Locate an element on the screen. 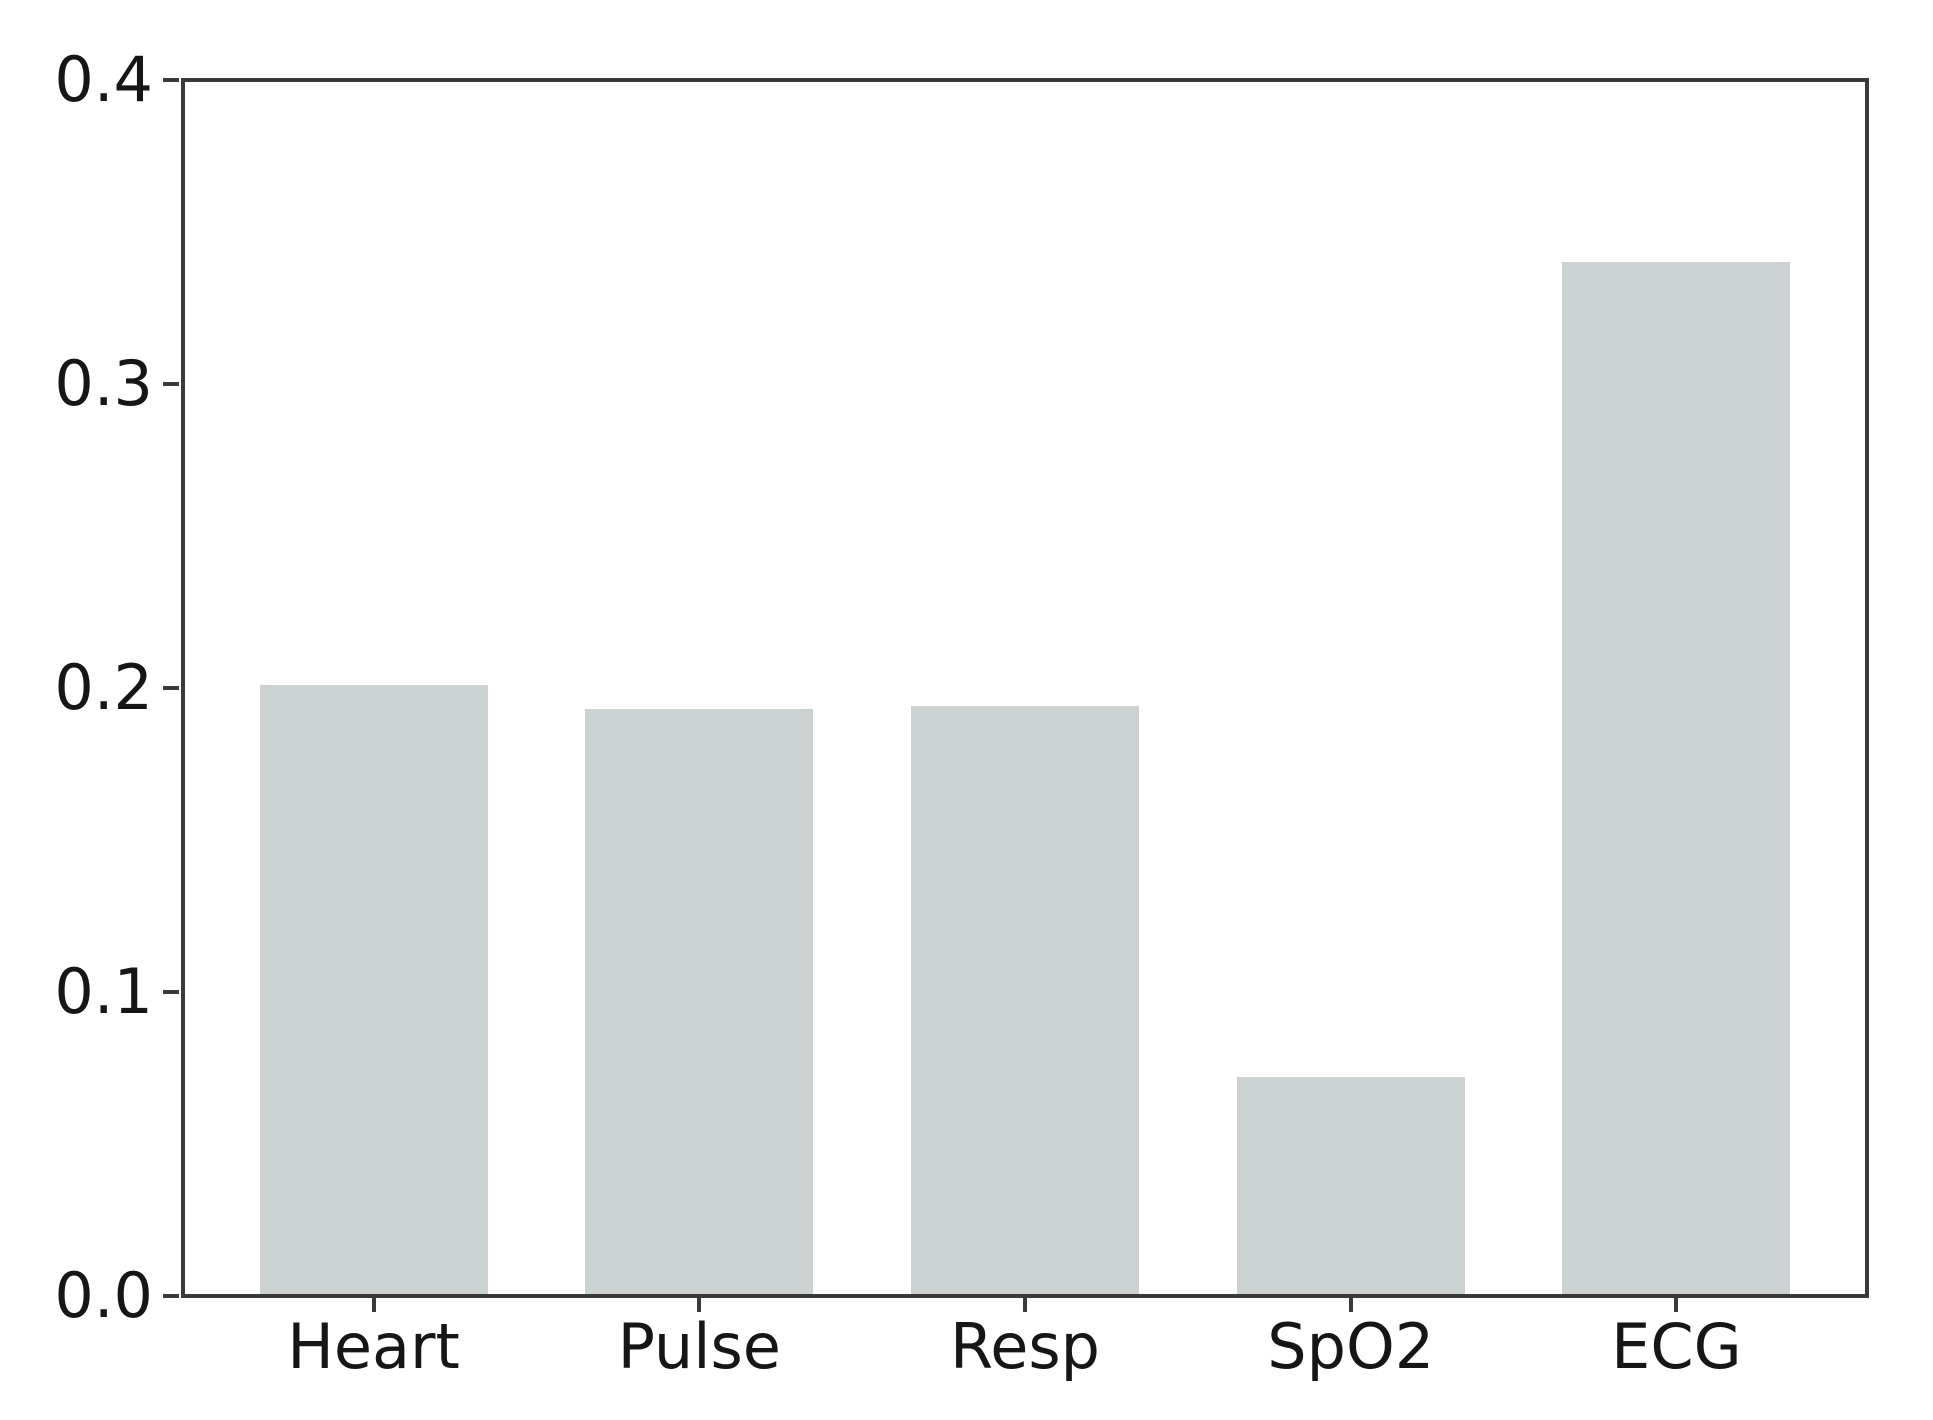 The width and height of the screenshot is (1933, 1420). y-tick-label: 0.0 is located at coordinates (103, 1295).